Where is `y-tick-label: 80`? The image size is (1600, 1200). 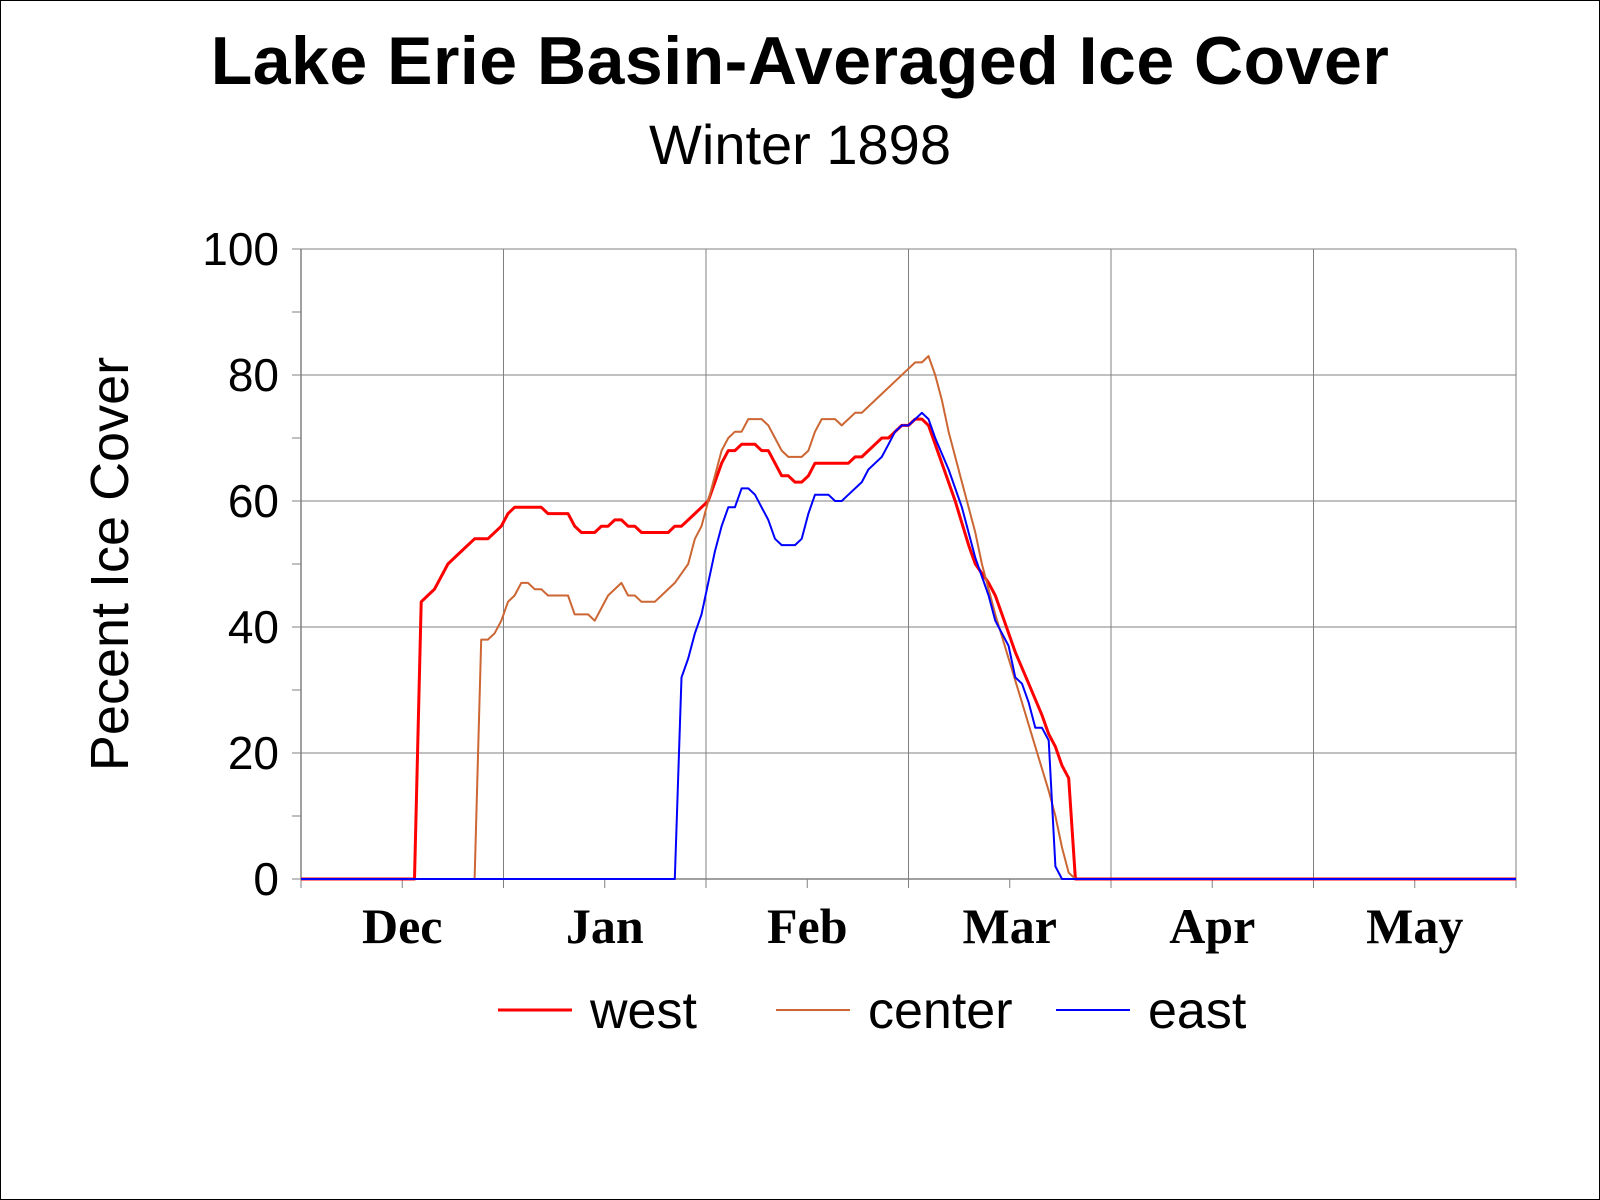 y-tick-label: 80 is located at coordinates (253, 375).